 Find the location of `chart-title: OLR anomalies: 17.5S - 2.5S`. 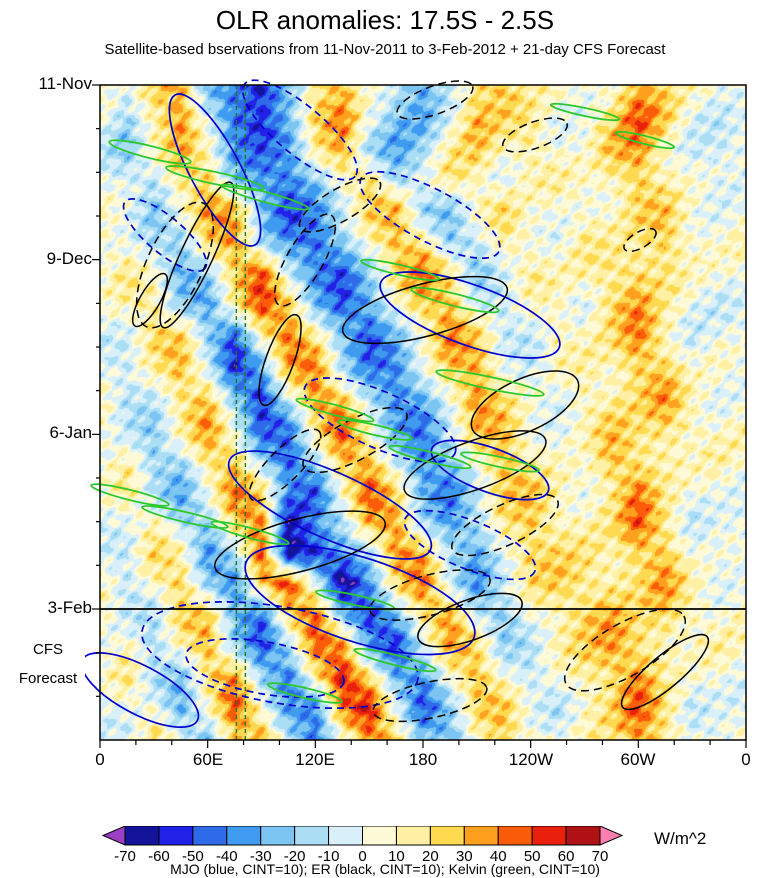

chart-title: OLR anomalies: 17.5S - 2.5S is located at coordinates (385, 20).